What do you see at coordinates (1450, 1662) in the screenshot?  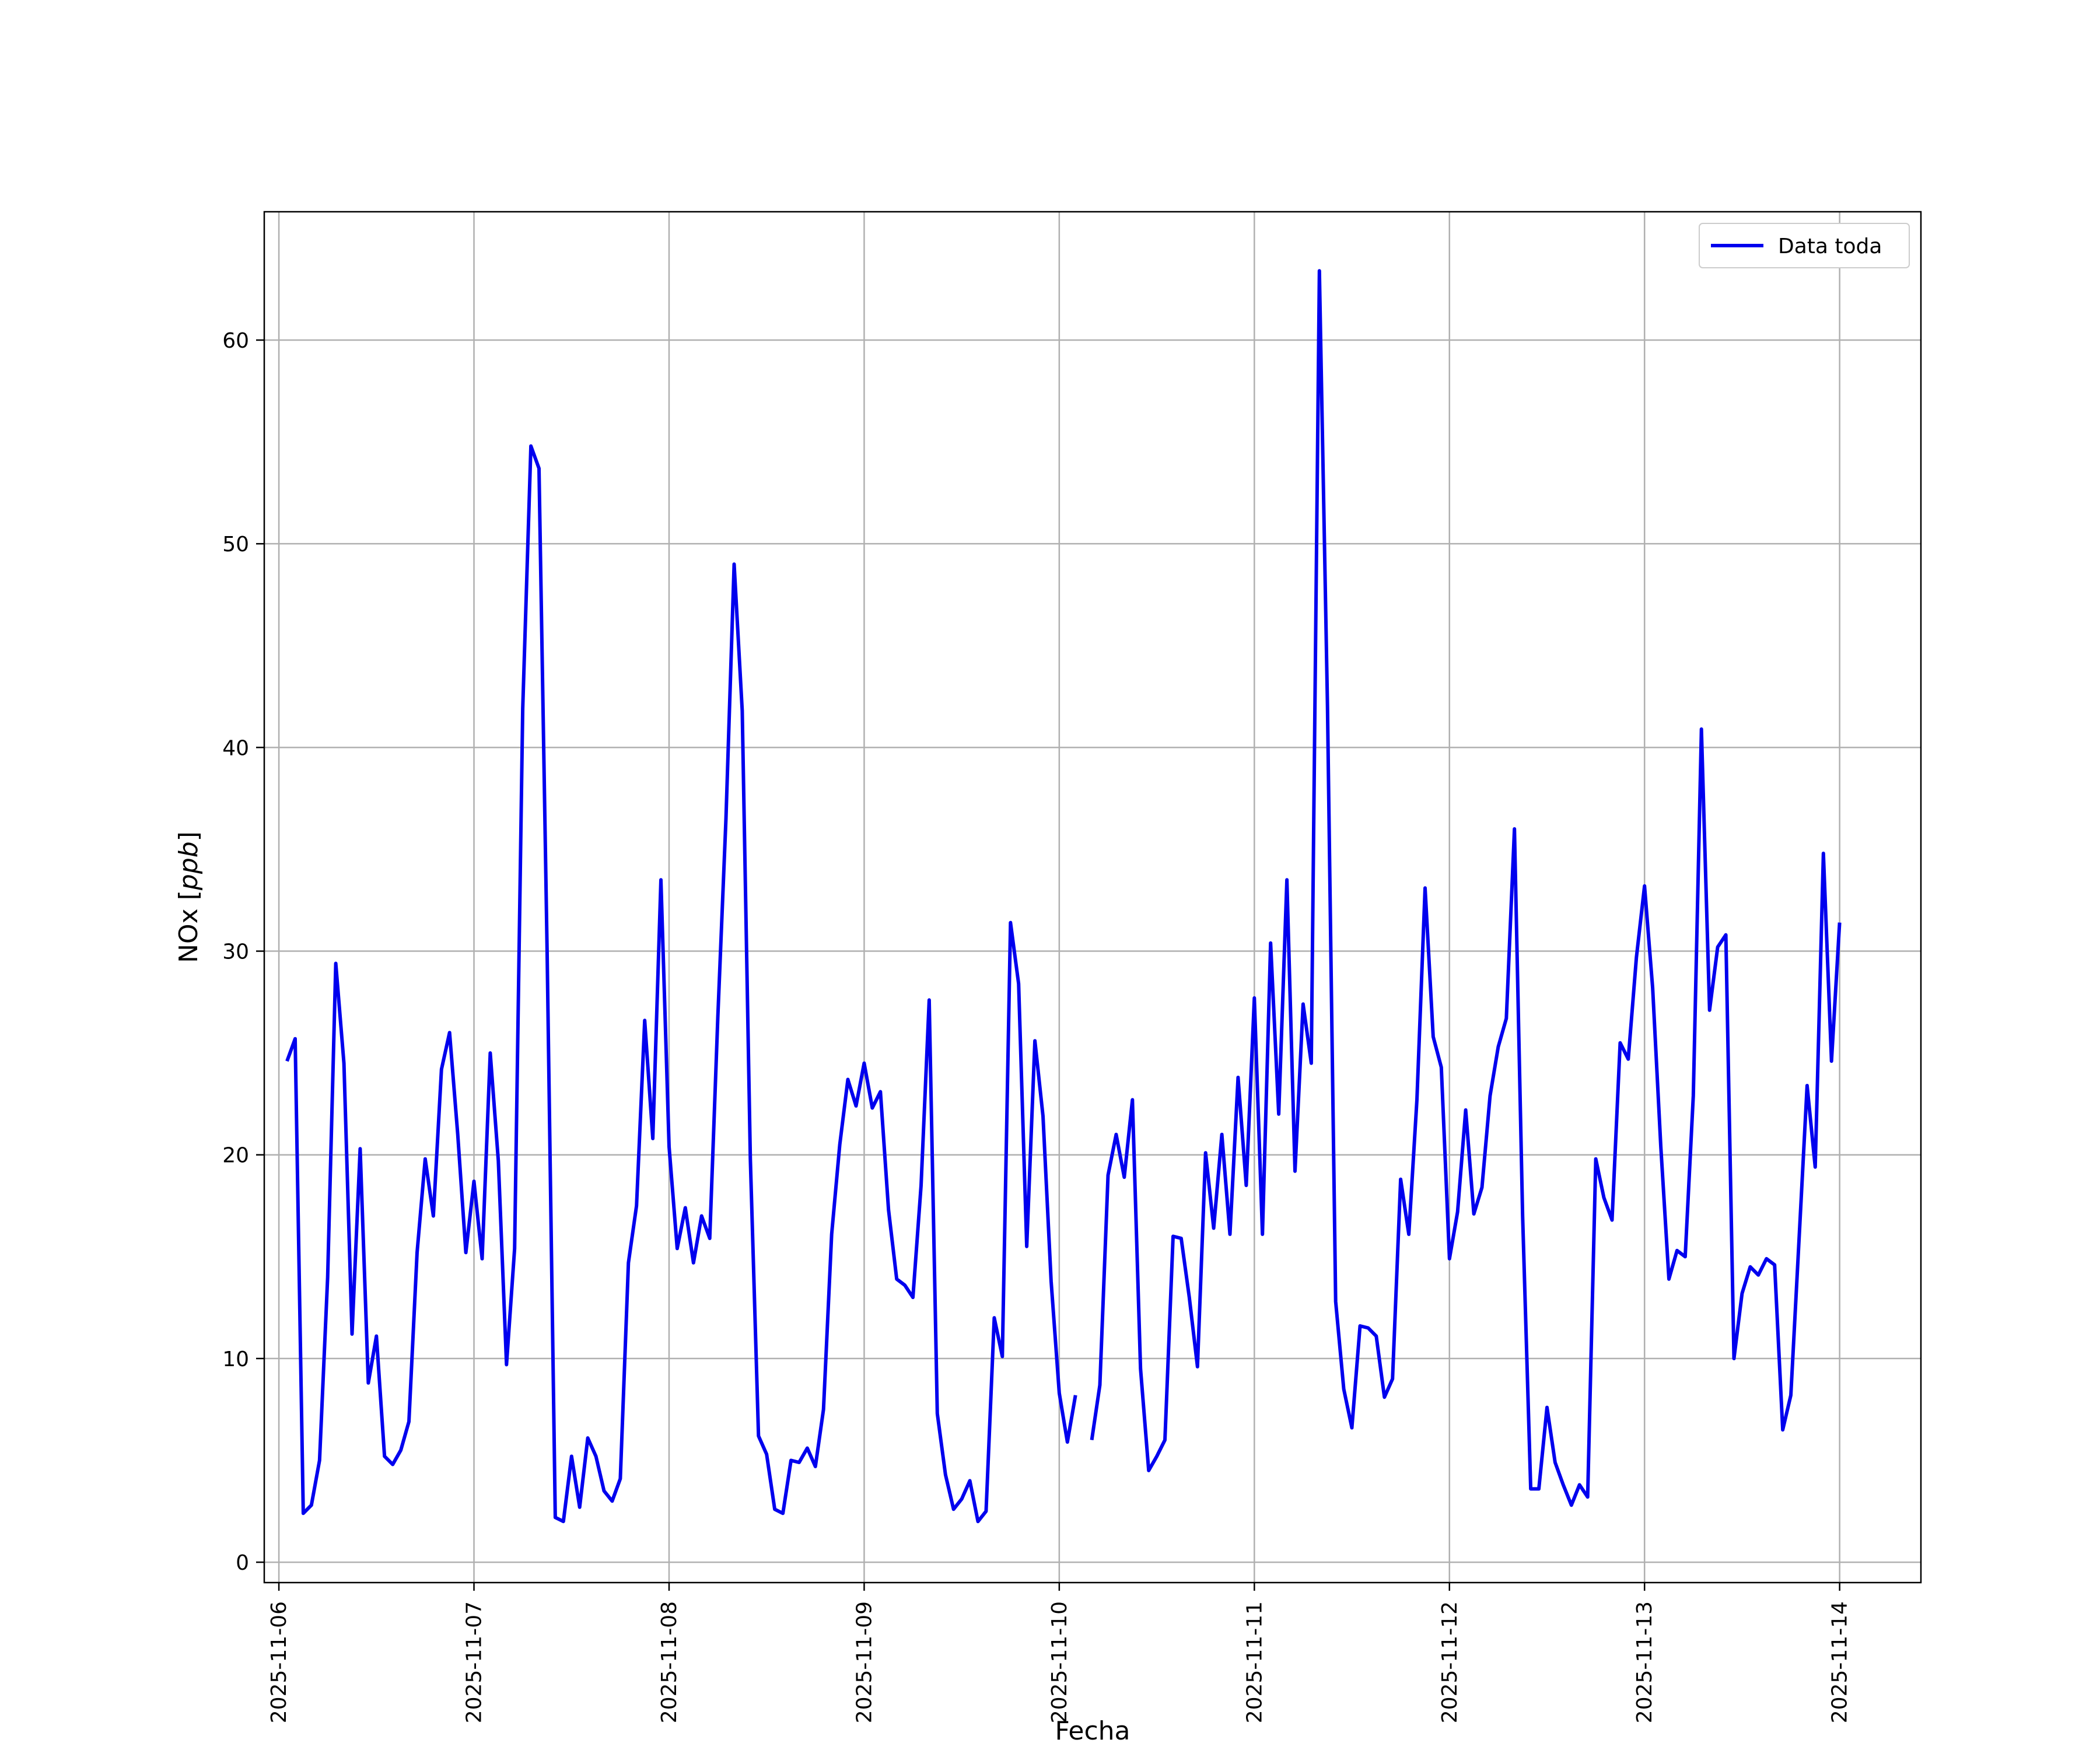 I see `x-tick-label: 2025-11-12` at bounding box center [1450, 1662].